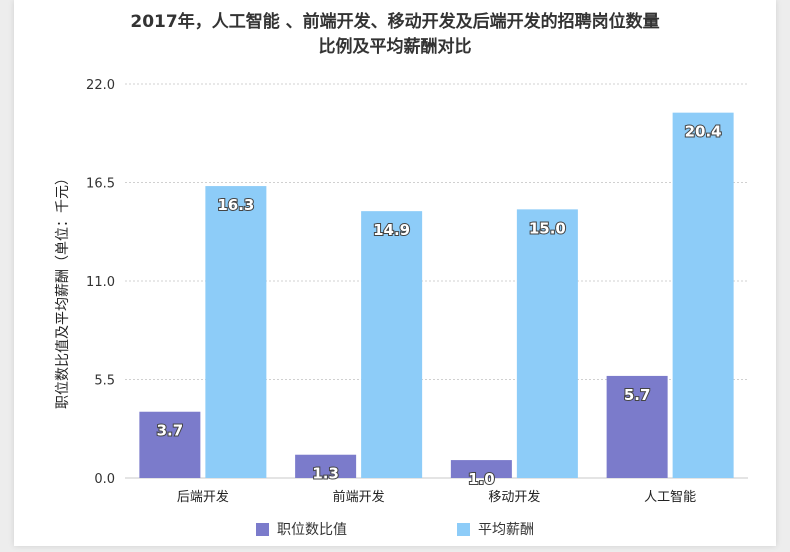 Image resolution: width=790 pixels, height=552 pixels. I want to click on x-tick-label: 人工智能, so click(670, 497).